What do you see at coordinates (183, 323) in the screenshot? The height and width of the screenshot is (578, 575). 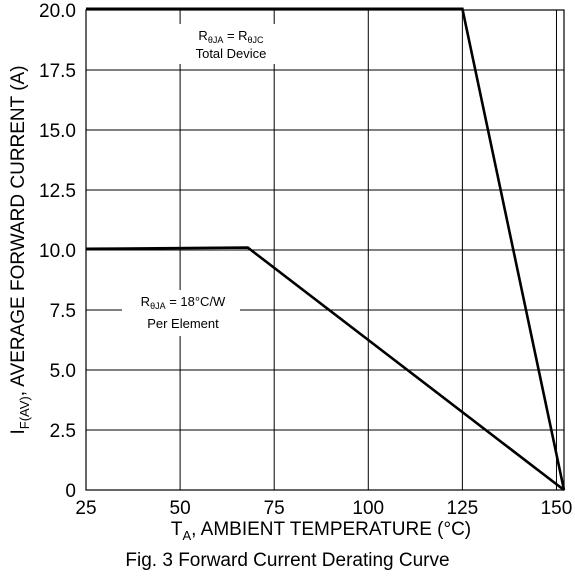 I see `annotation-2-line2: Per Element` at bounding box center [183, 323].